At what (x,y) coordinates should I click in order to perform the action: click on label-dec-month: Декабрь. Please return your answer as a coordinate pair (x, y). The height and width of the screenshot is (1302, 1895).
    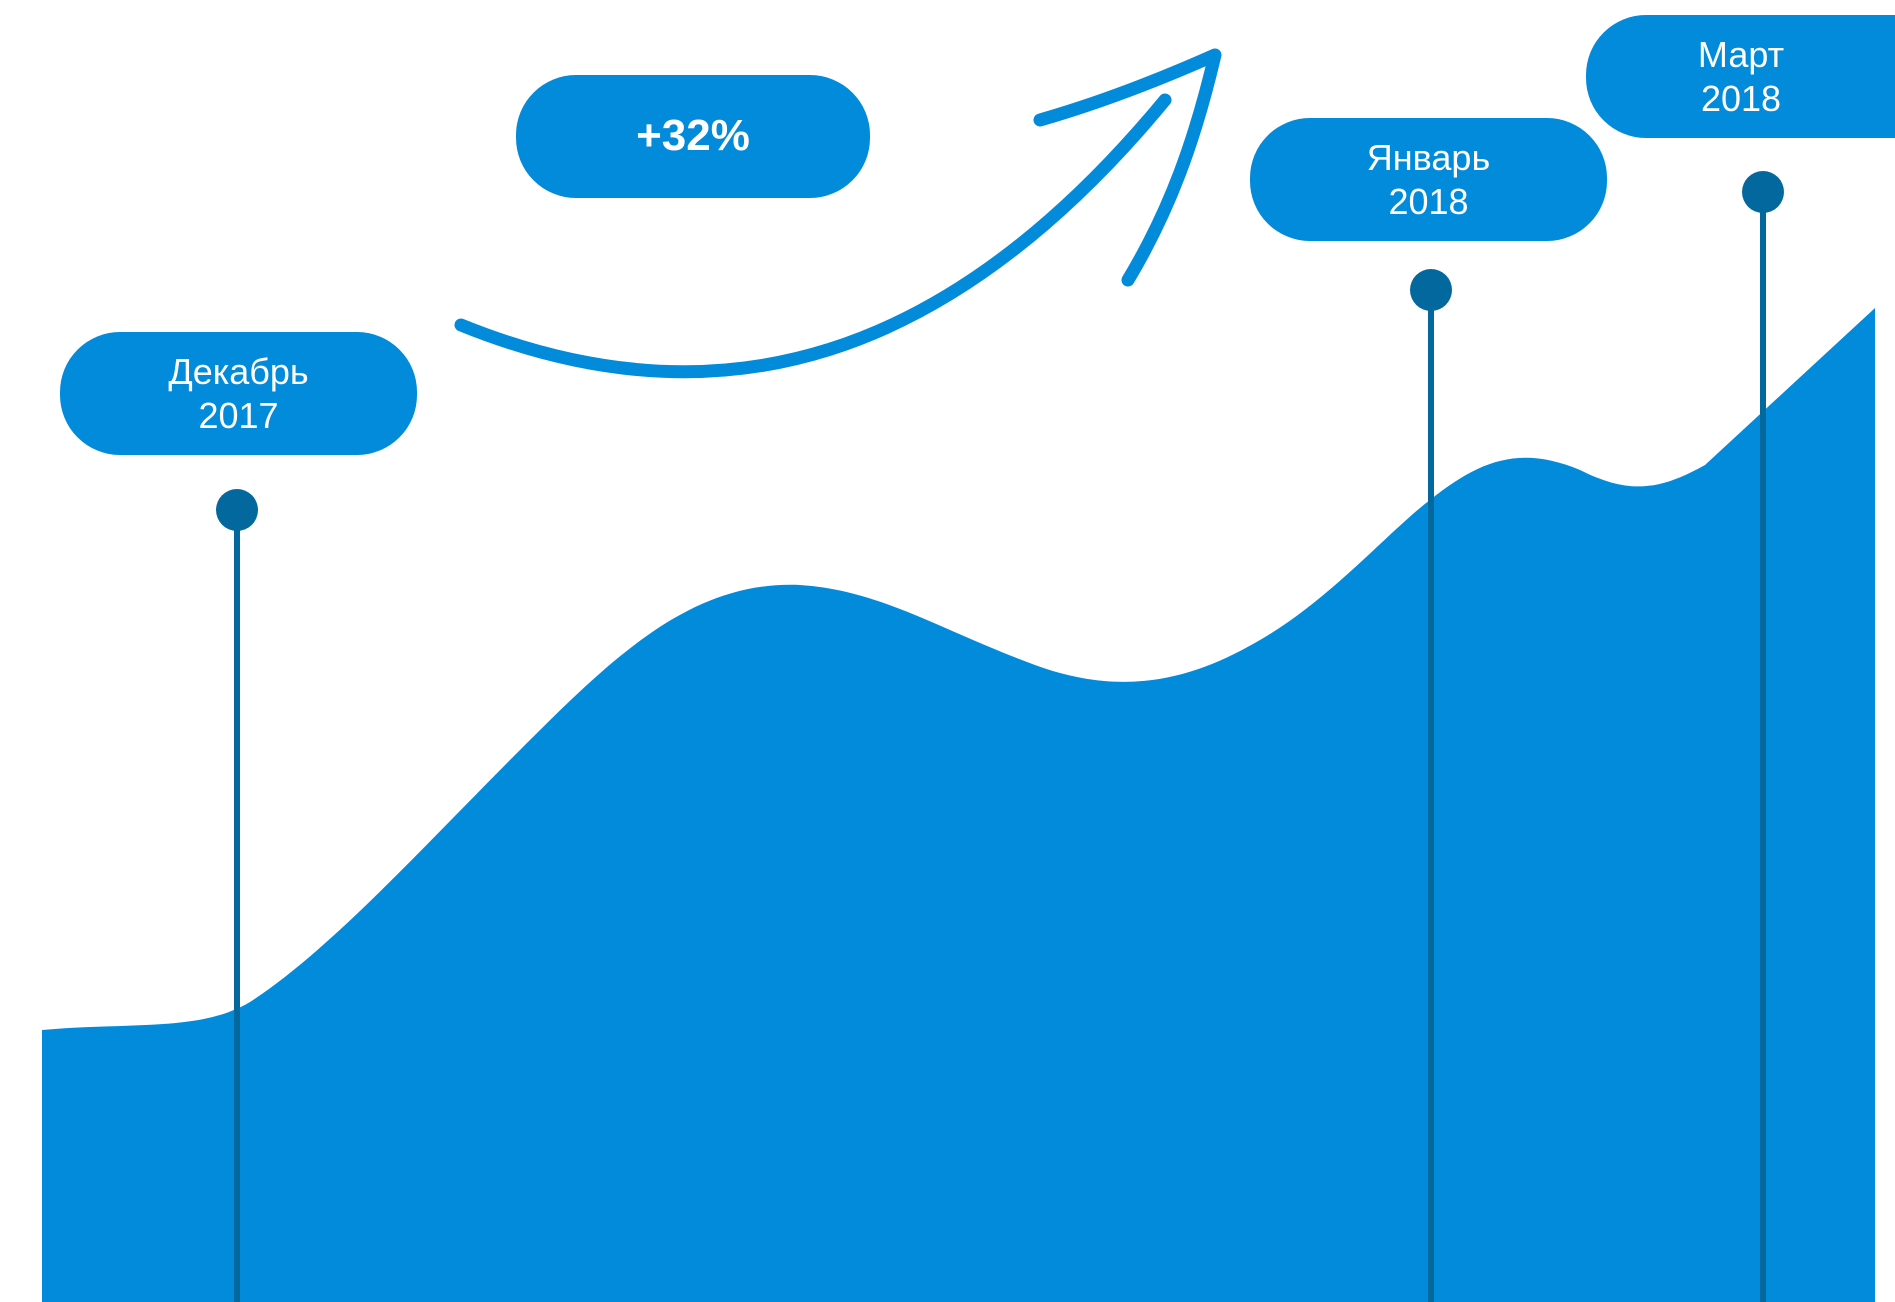
    Looking at the image, I should click on (238, 372).